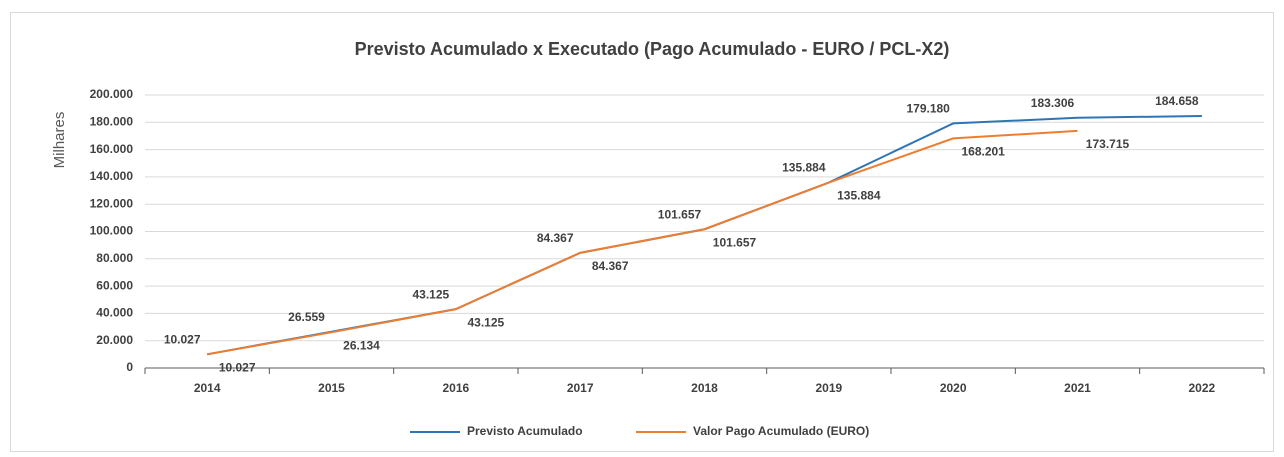  What do you see at coordinates (112, 231) in the screenshot?
I see `y-tick-label: 100.000` at bounding box center [112, 231].